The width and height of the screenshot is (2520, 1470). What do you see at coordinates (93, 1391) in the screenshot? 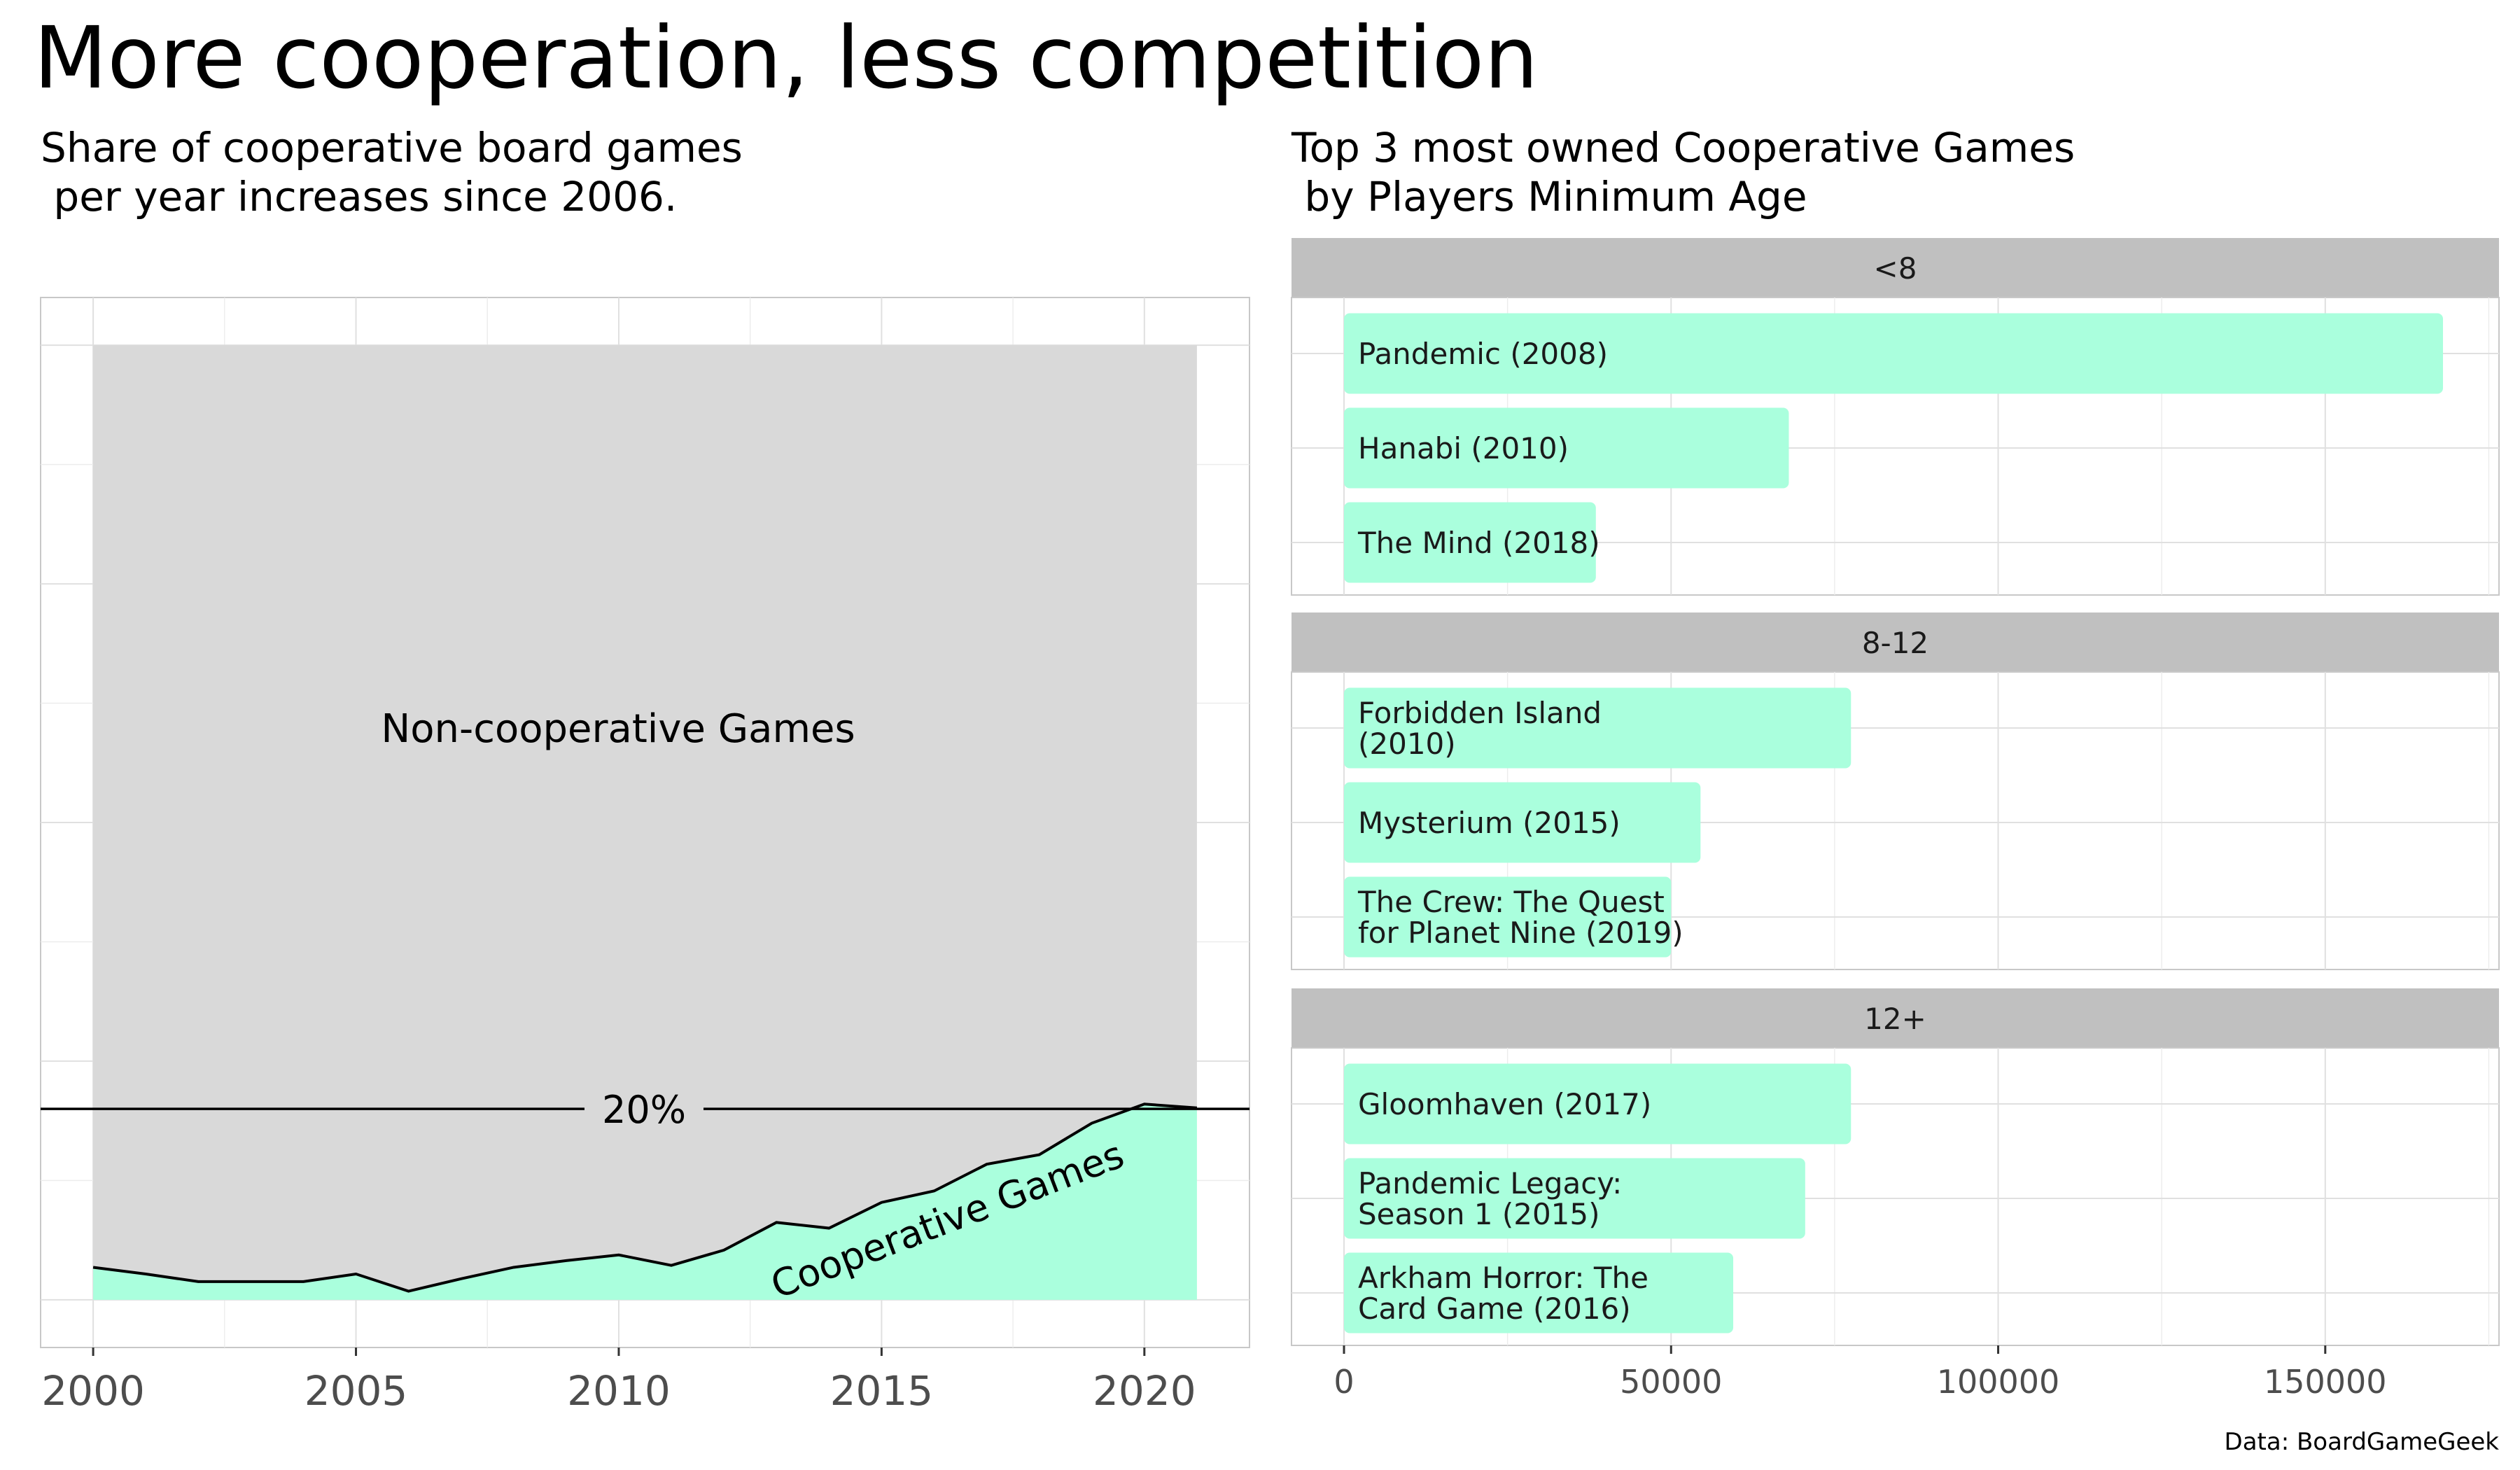
I see `x-tick-label: 2000` at bounding box center [93, 1391].